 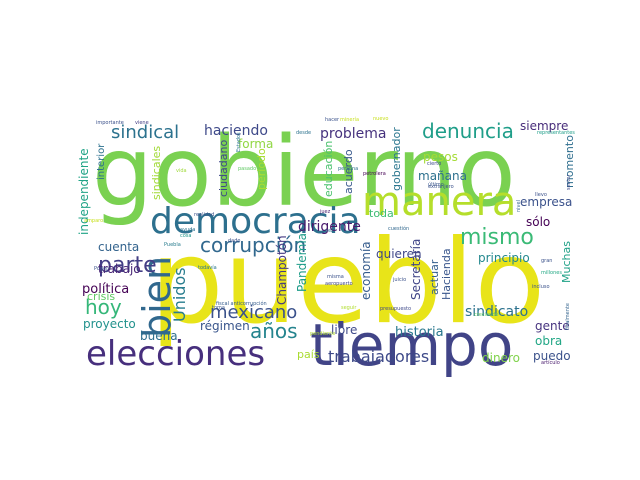 What do you see at coordinates (328, 169) in the screenshot?
I see `word-educacion: educación` at bounding box center [328, 169].